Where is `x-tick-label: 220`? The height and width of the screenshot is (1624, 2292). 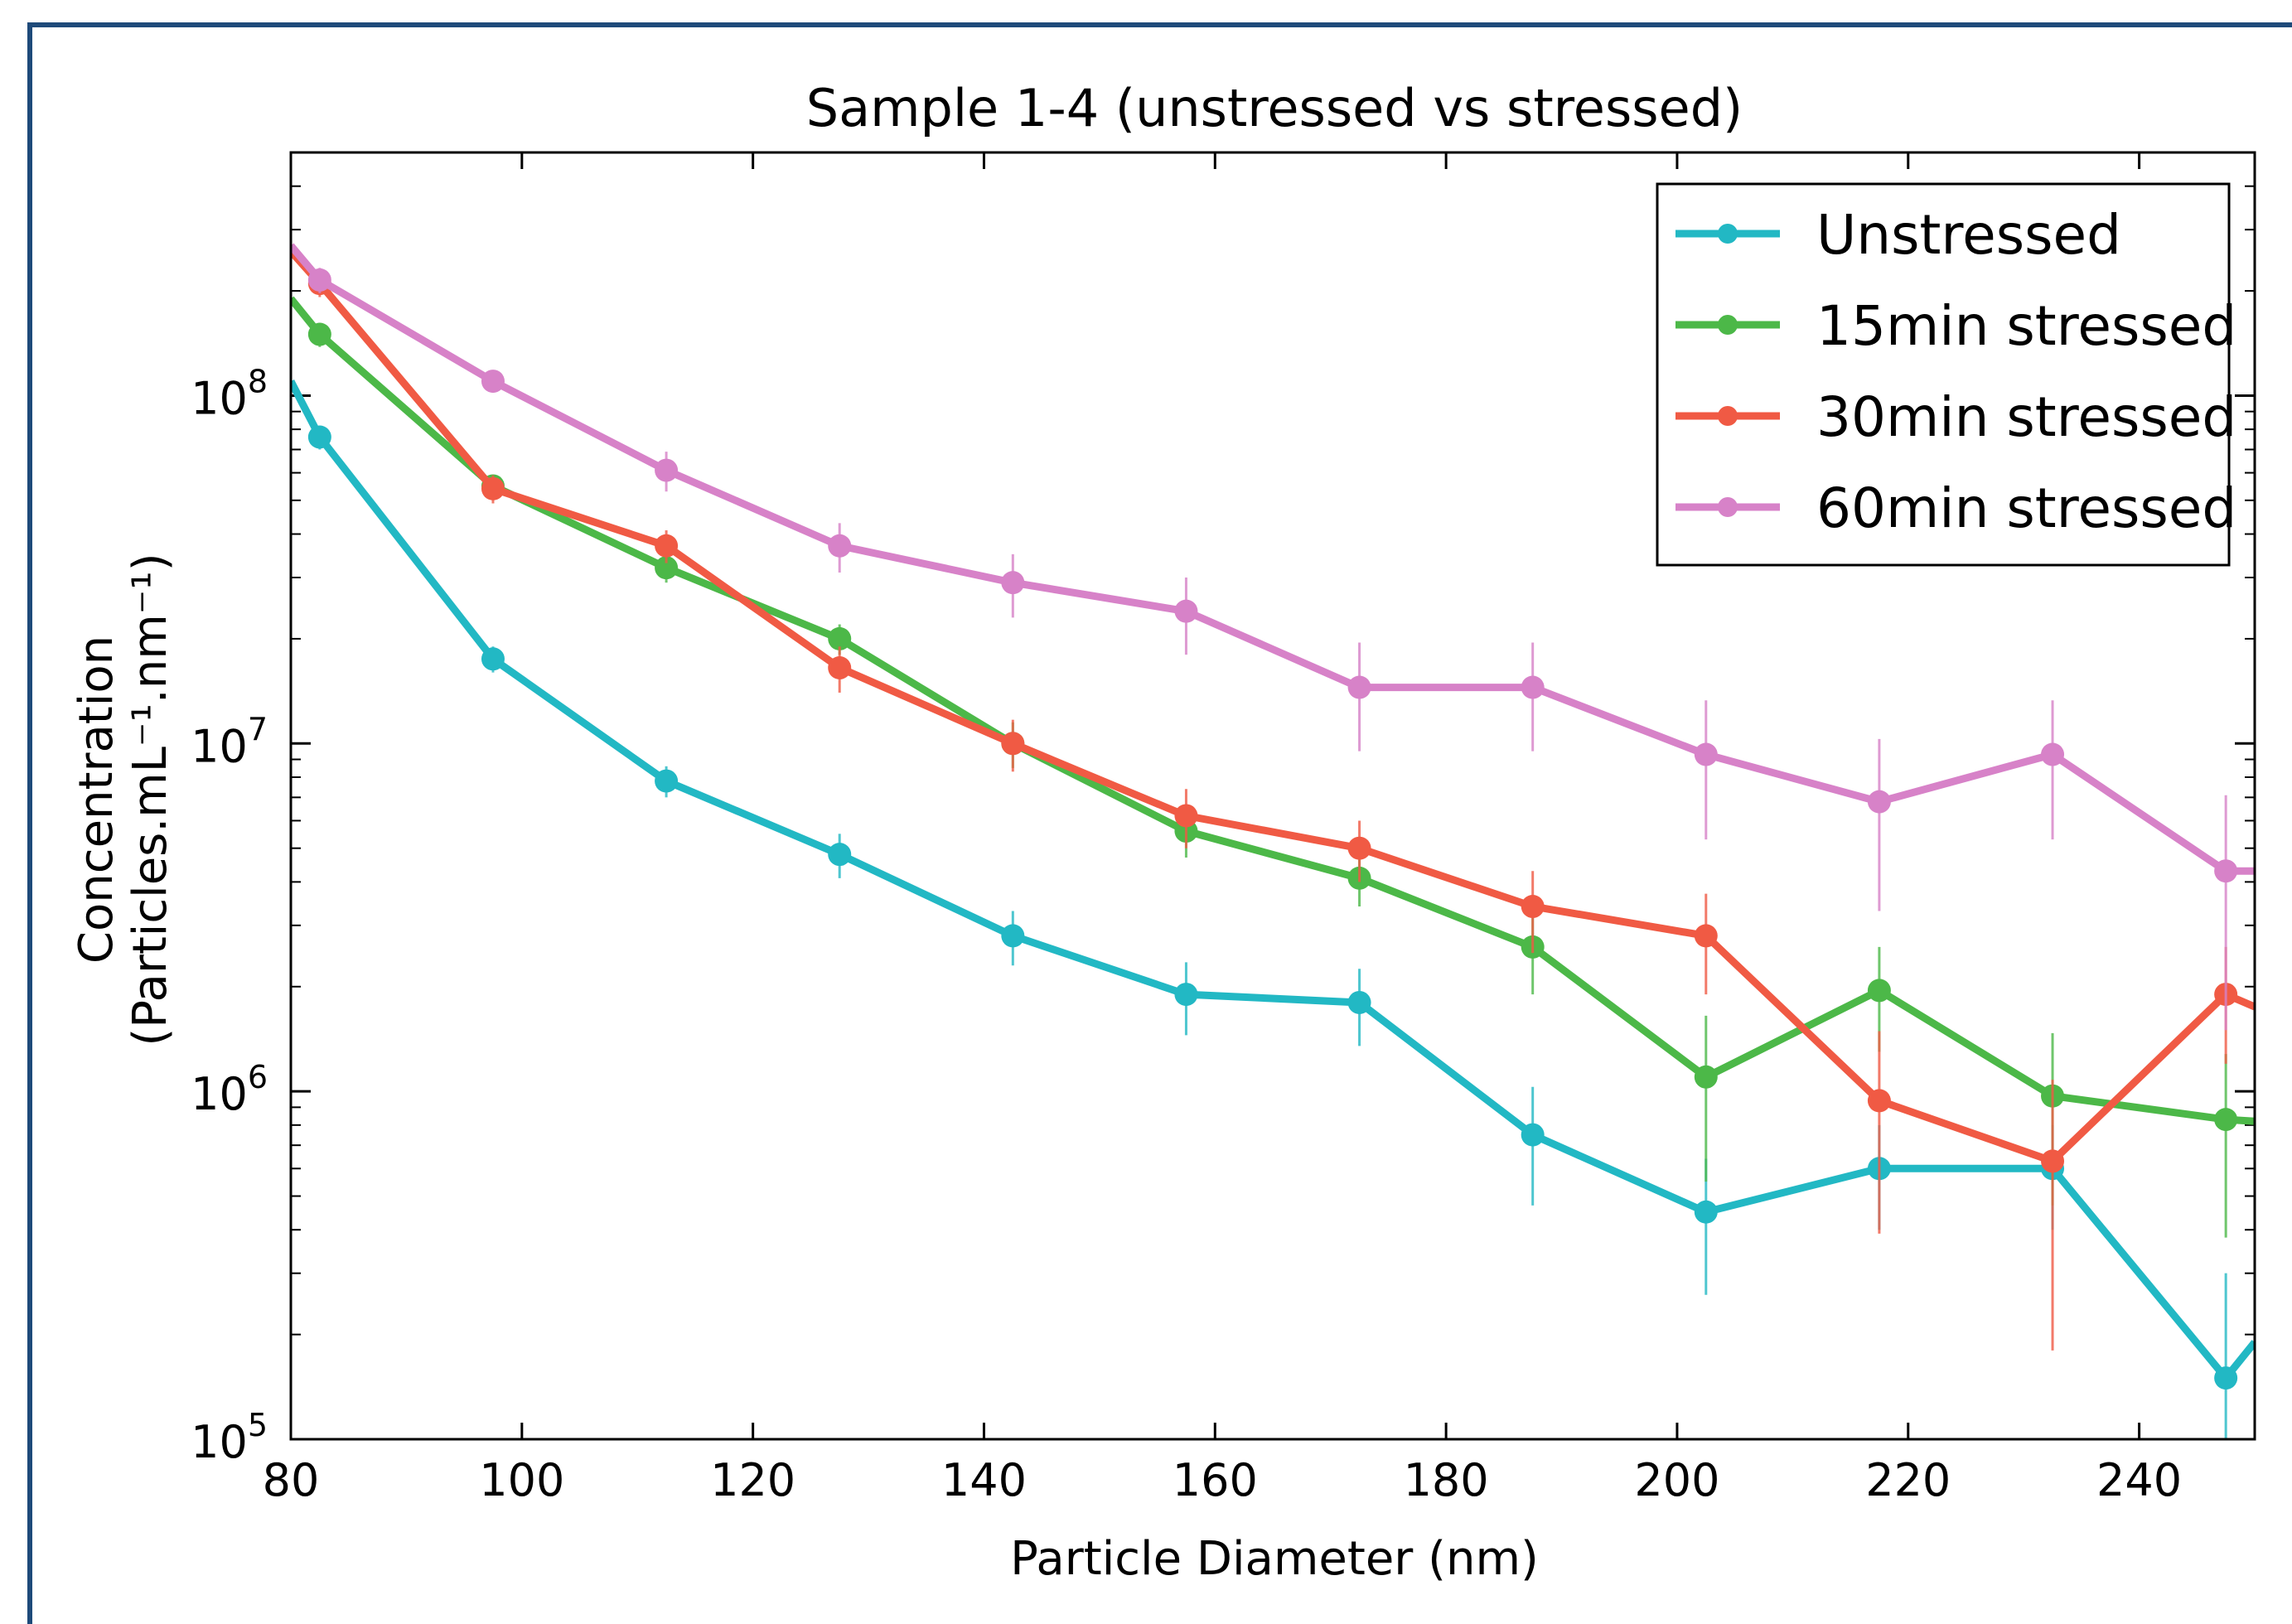 x-tick-label: 220 is located at coordinates (1908, 1480).